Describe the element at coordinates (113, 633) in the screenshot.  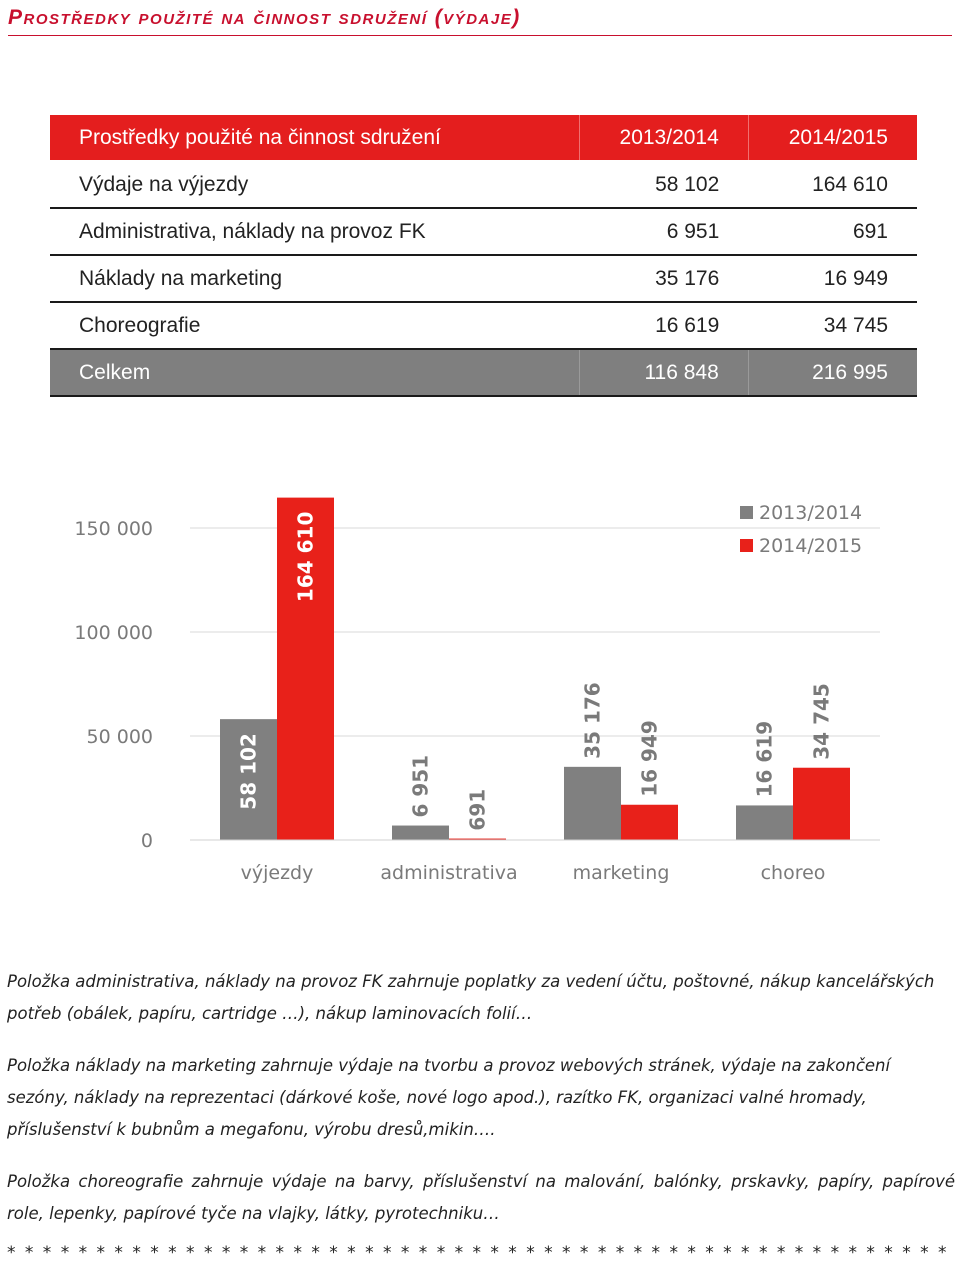
I see `y-tick-label: 100 000` at that location.